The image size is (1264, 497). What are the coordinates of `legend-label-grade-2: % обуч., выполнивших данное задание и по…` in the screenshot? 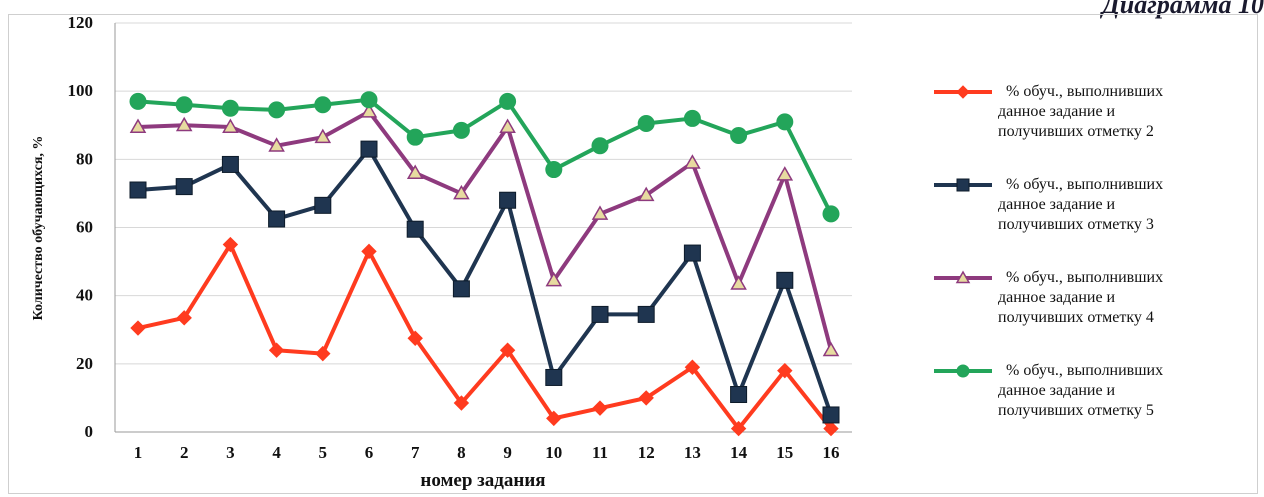 It's located at (1128, 112).